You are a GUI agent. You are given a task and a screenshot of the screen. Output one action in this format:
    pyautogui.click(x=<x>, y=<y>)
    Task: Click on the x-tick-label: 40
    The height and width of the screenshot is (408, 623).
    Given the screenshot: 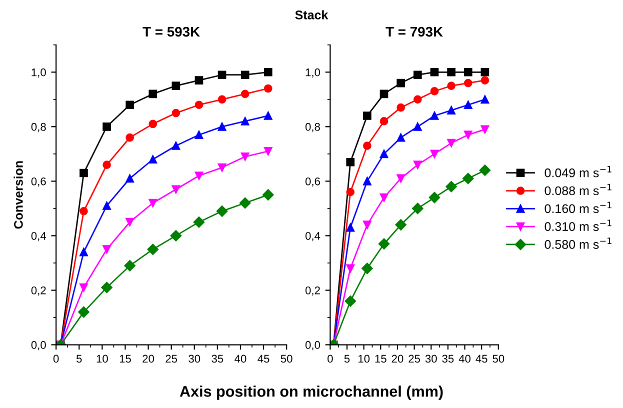 What is the action you would take?
    pyautogui.click(x=464, y=358)
    